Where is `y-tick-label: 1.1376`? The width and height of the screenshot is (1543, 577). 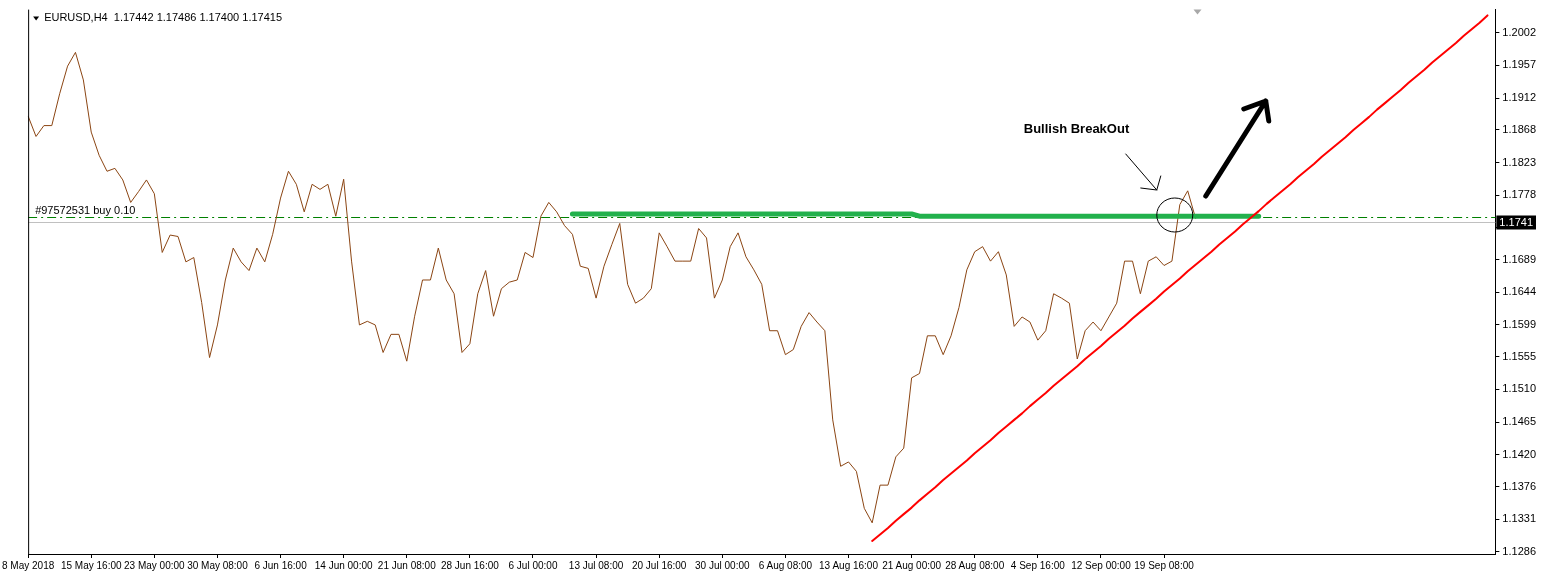
y-tick-label: 1.1376 is located at coordinates (1519, 485).